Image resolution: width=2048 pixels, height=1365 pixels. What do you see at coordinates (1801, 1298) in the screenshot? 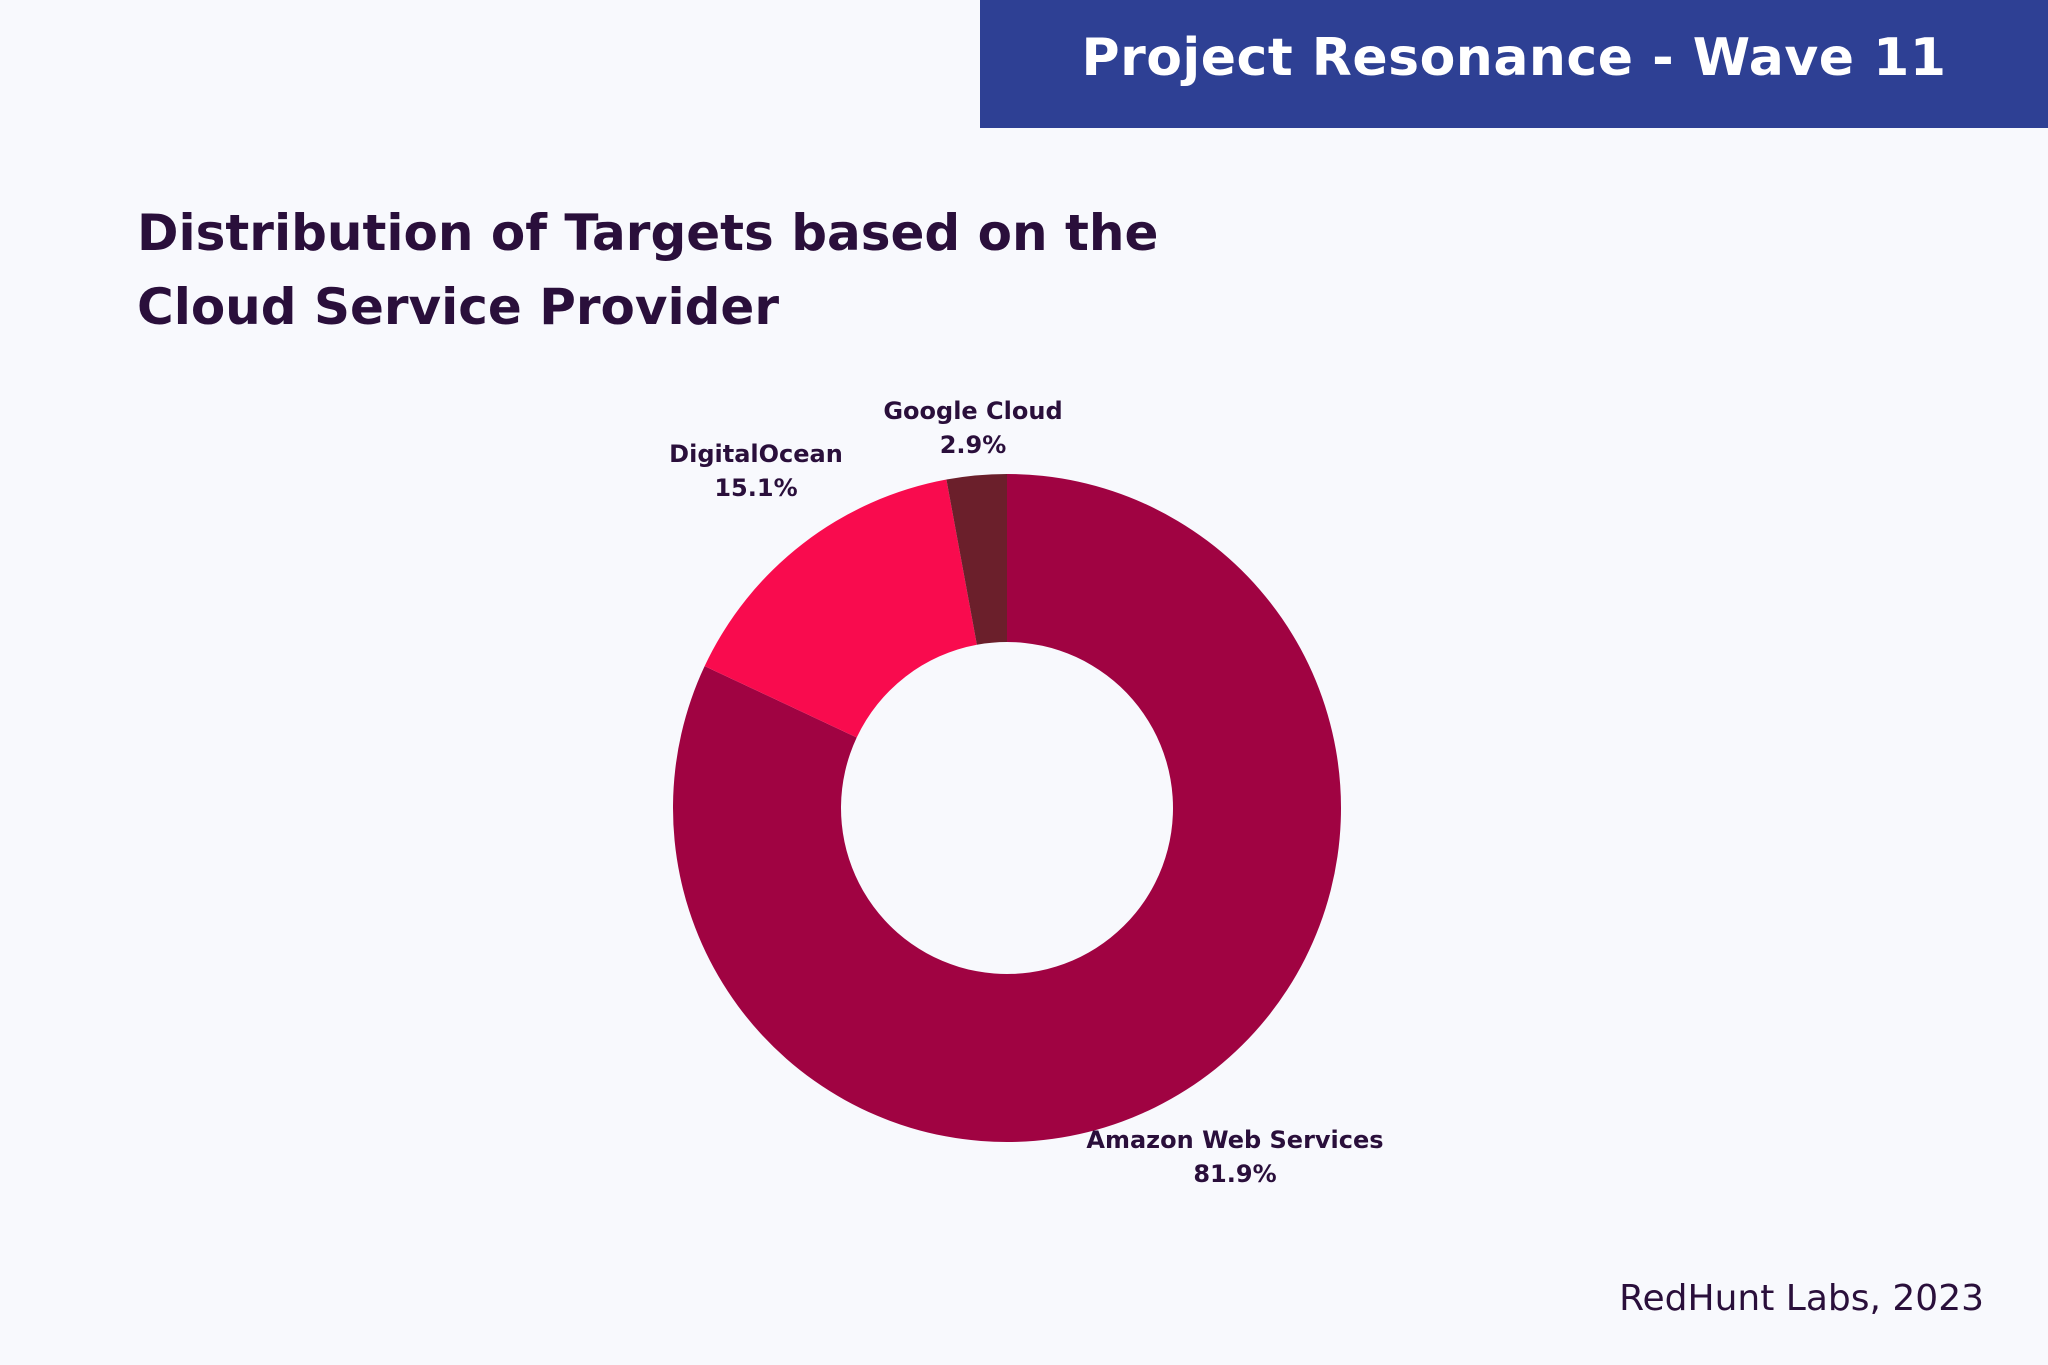
I see `footer-credit: RedHunt Labs, 2023` at bounding box center [1801, 1298].